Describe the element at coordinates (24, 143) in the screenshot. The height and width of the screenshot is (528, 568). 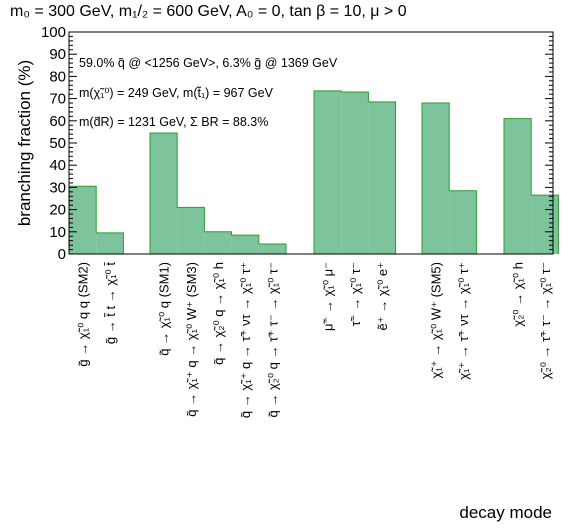
I see `y-axis-title: branching fraction (%)` at that location.